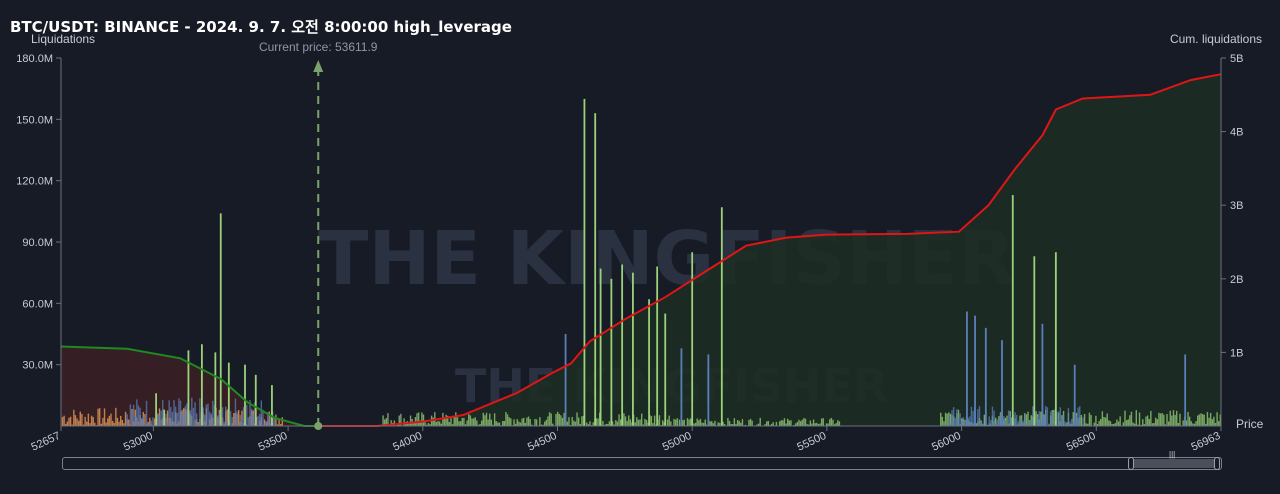 This screenshot has height=494, width=1280. Describe the element at coordinates (946, 442) in the screenshot. I see `x-tick-label: 56000` at that location.